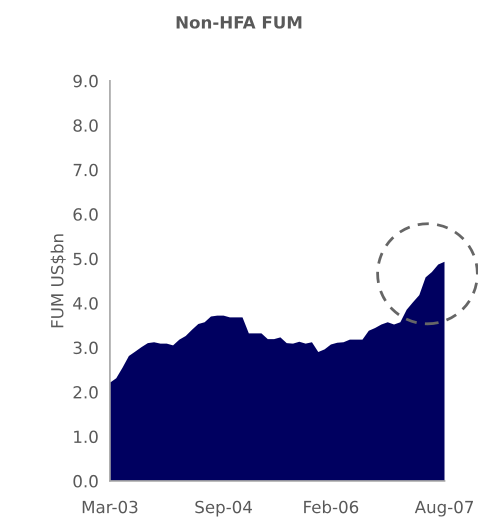  Describe the element at coordinates (86, 348) in the screenshot. I see `y-tick-label: 3.0` at that location.